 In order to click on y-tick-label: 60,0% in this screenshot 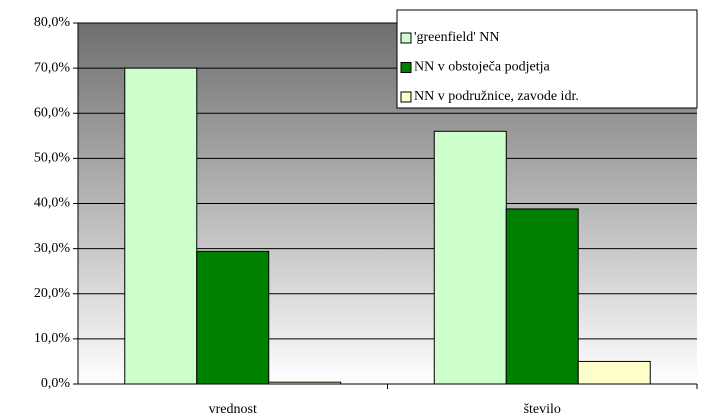, I will do `click(52, 112)`.